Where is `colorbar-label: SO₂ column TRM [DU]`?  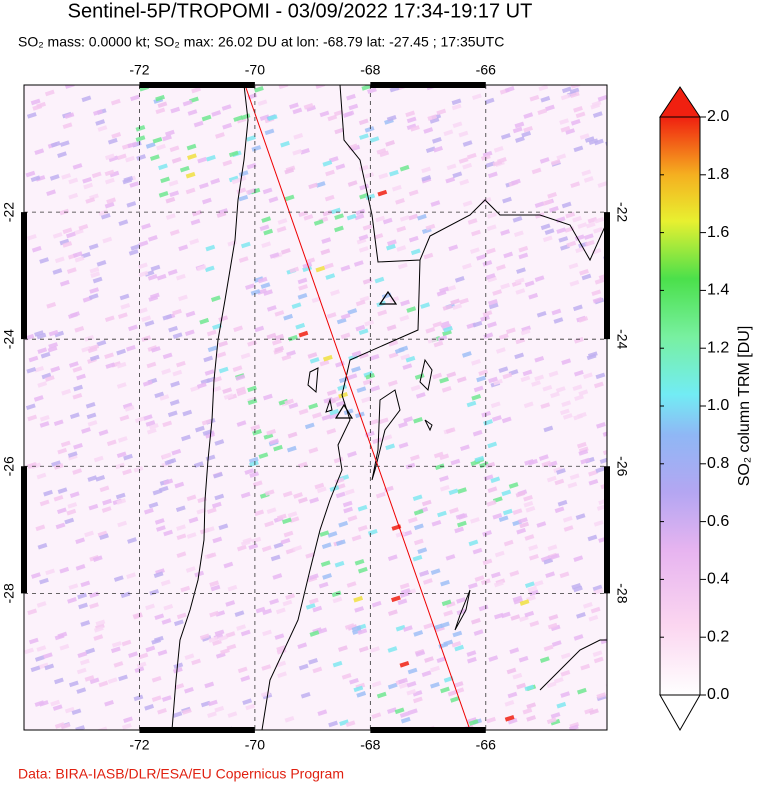 colorbar-label: SO₂ column TRM [DU] is located at coordinates (744, 406).